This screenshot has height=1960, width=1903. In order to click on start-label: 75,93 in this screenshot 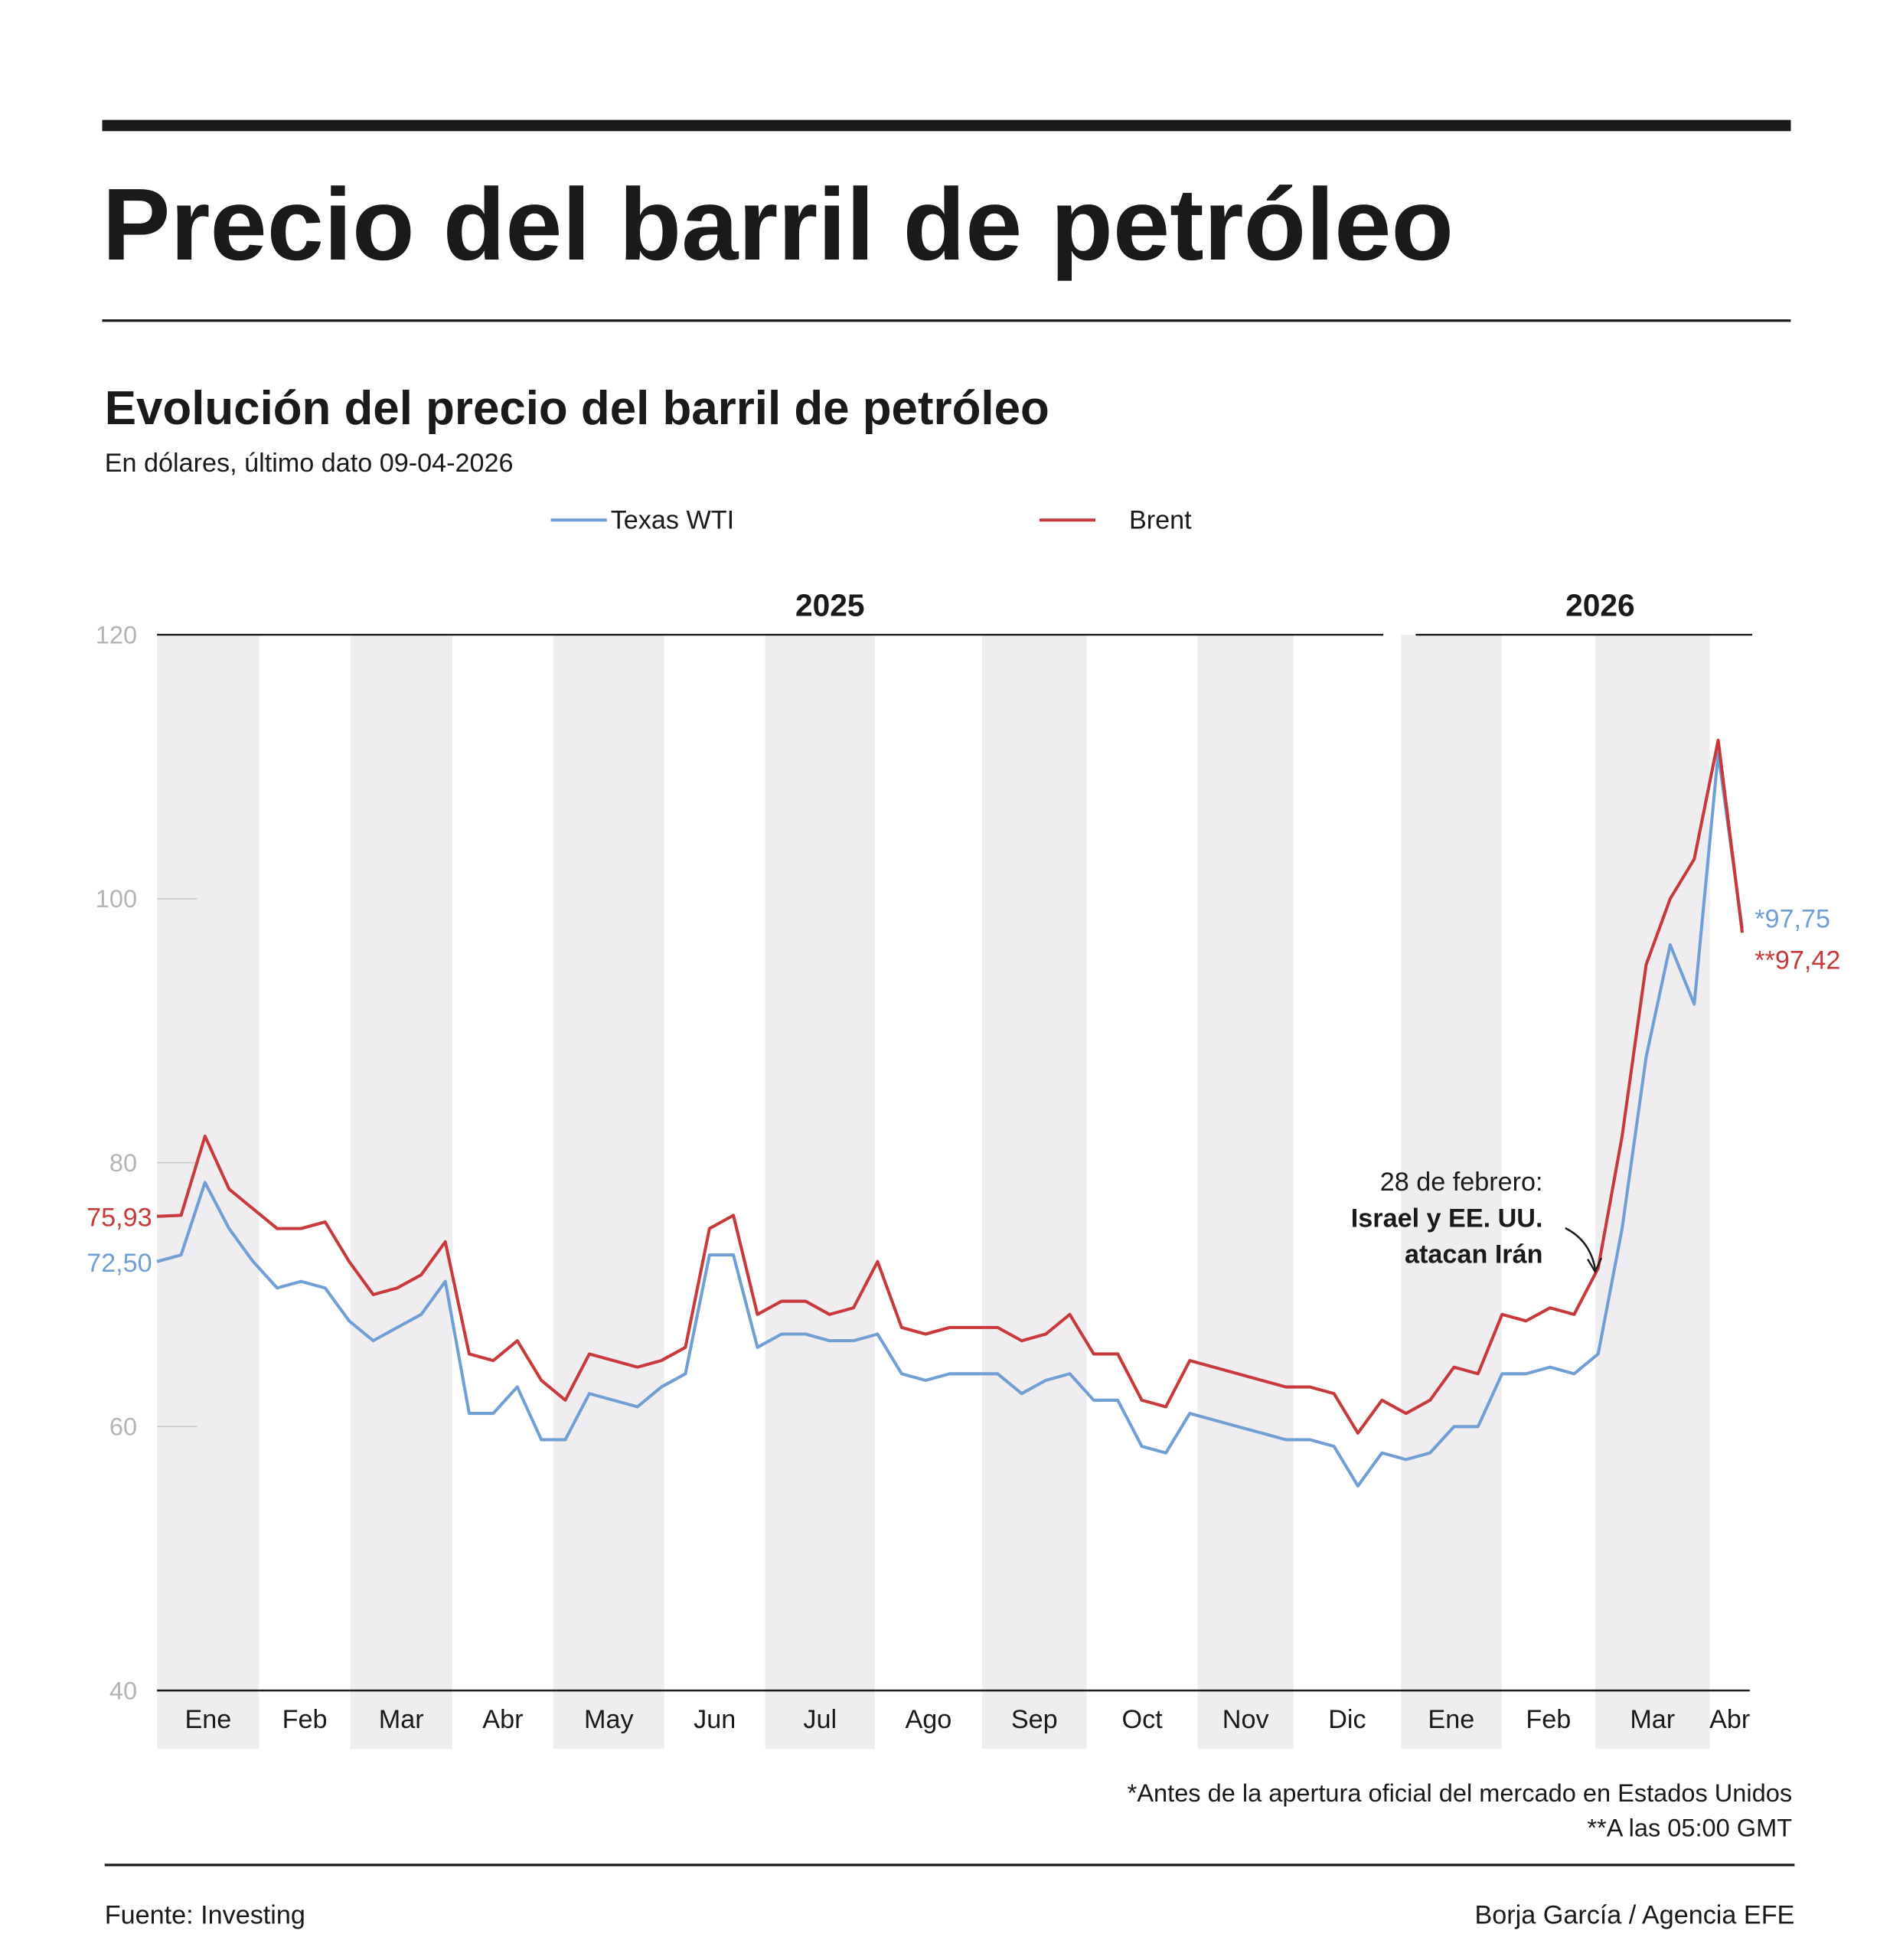, I will do `click(119, 1218)`.